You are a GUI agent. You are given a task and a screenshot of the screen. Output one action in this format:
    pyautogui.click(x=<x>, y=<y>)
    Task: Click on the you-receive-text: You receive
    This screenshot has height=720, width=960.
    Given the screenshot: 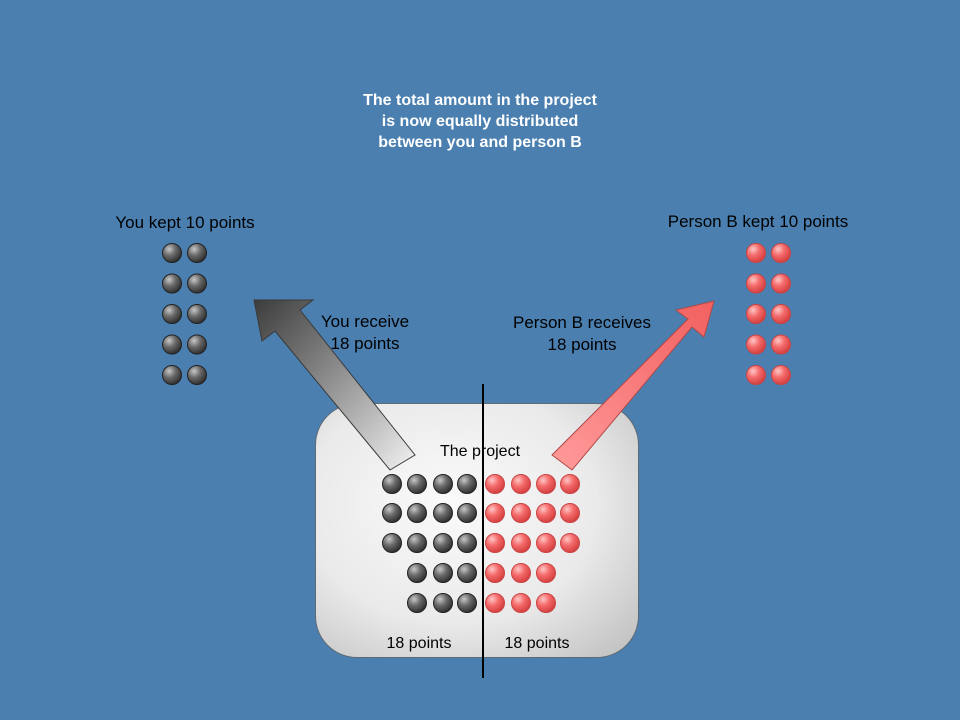 What is the action you would take?
    pyautogui.click(x=365, y=321)
    